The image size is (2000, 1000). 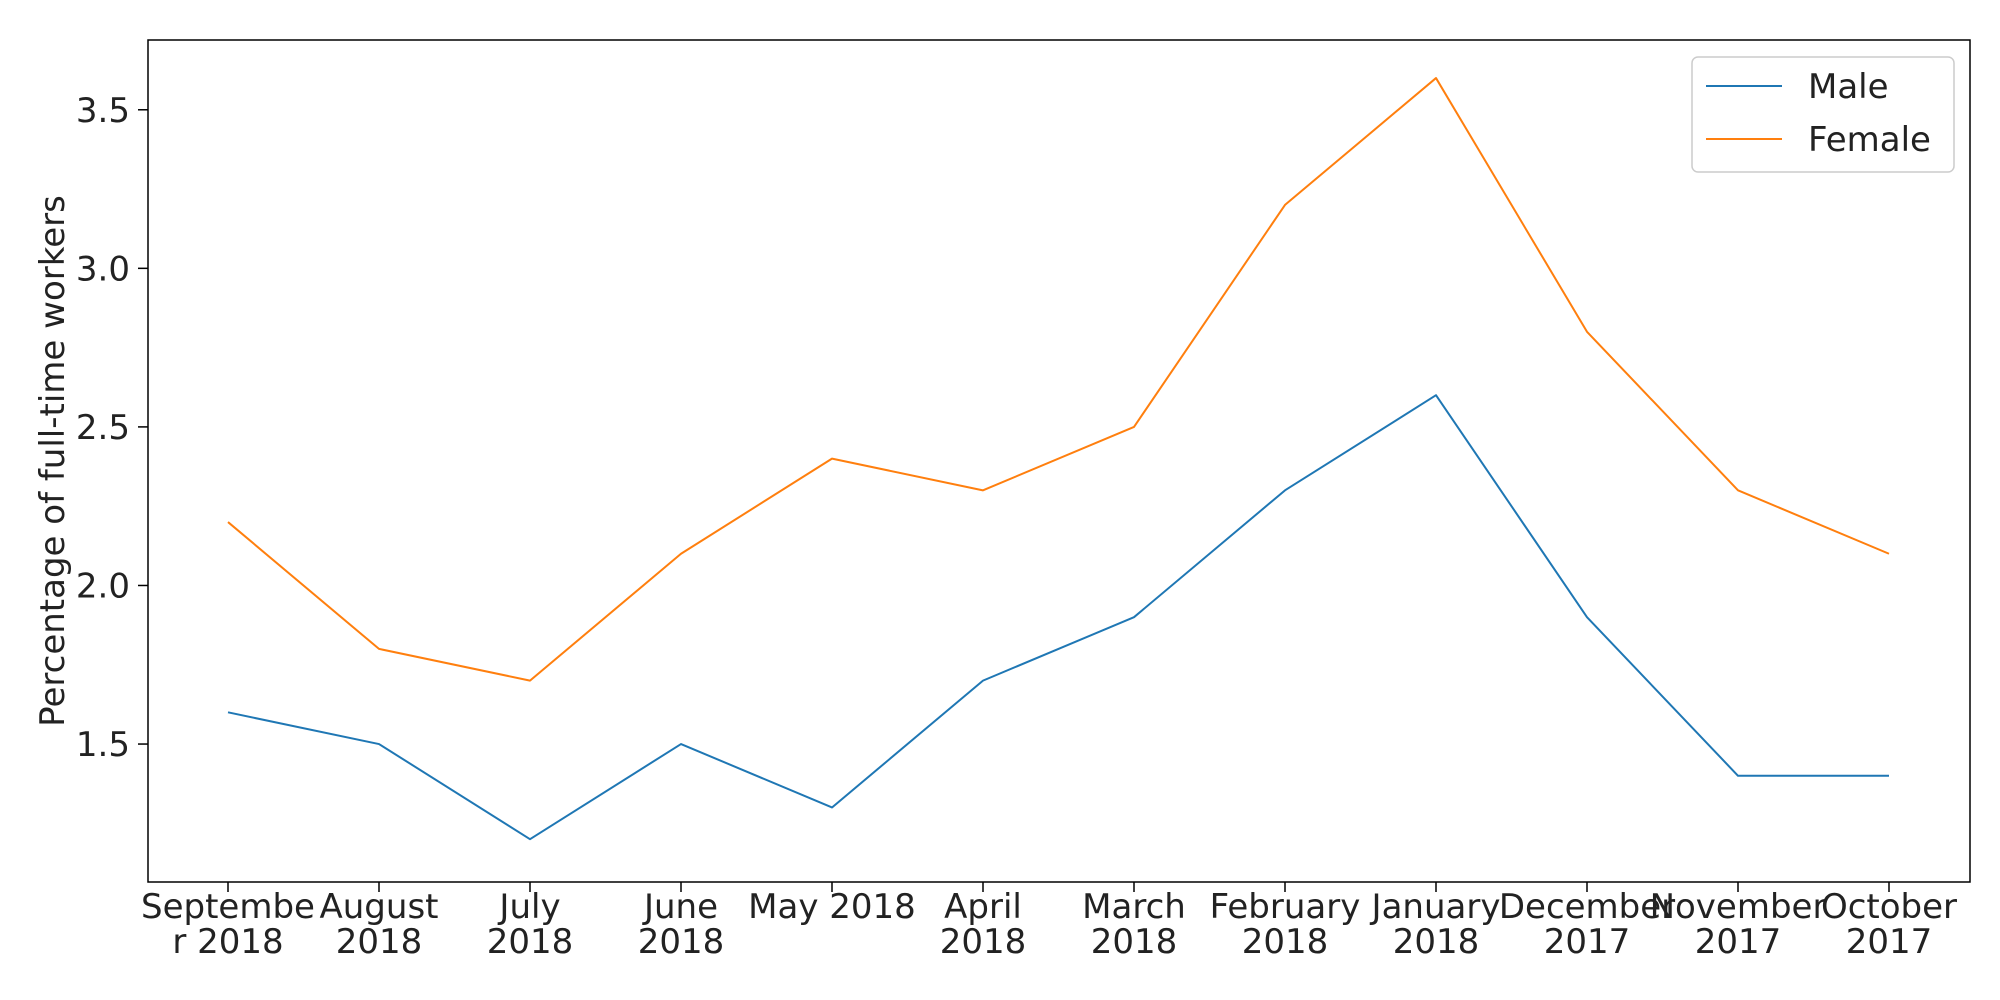 What do you see at coordinates (103, 111) in the screenshot?
I see `y-tick-label: 3.5` at bounding box center [103, 111].